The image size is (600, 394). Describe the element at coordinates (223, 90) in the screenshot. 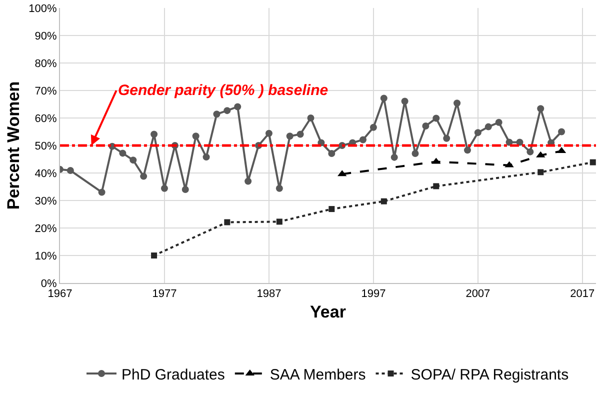

I see `ref-line-label: Gender parity (50% ) baseline` at that location.